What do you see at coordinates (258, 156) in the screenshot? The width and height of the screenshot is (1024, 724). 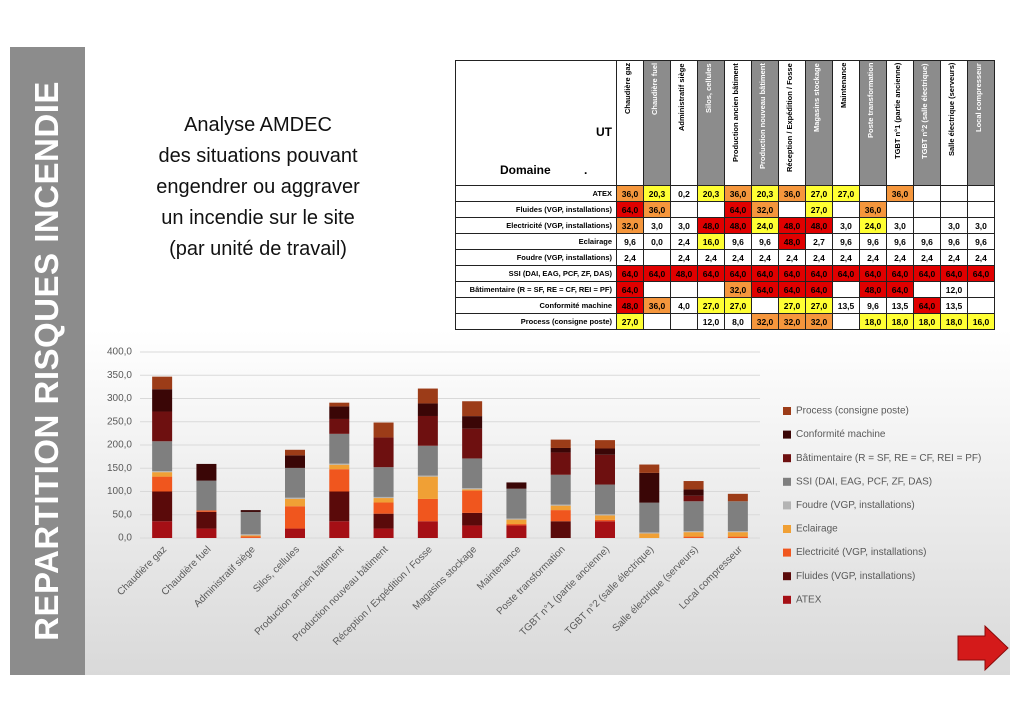 I see `description-line: des situations pouvant` at bounding box center [258, 156].